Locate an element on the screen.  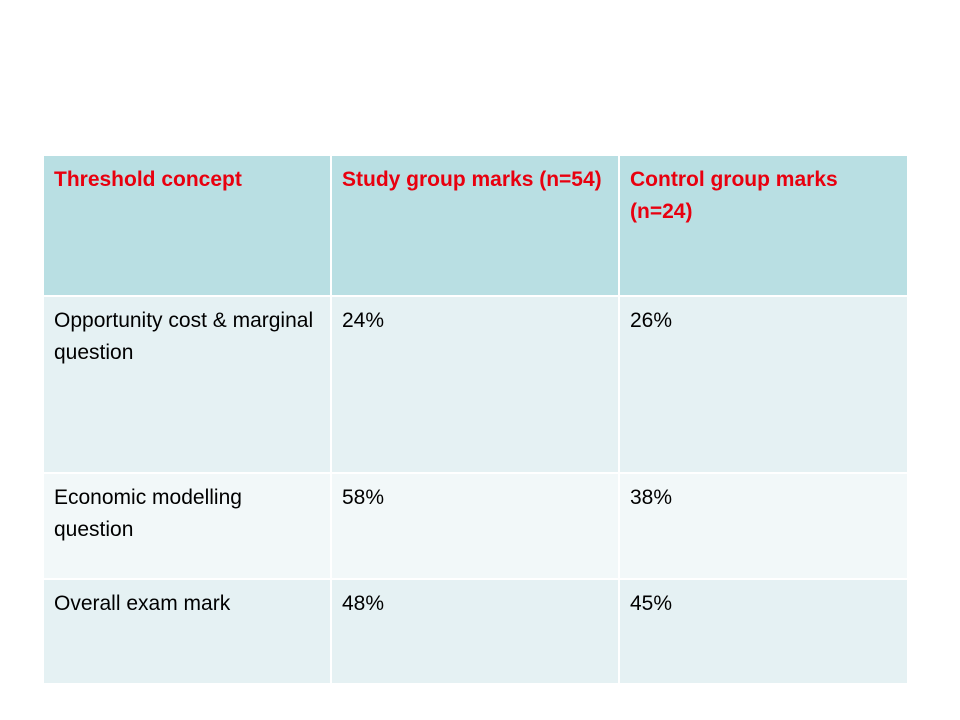
cell-concept: Overall exam mark is located at coordinates (188, 631).